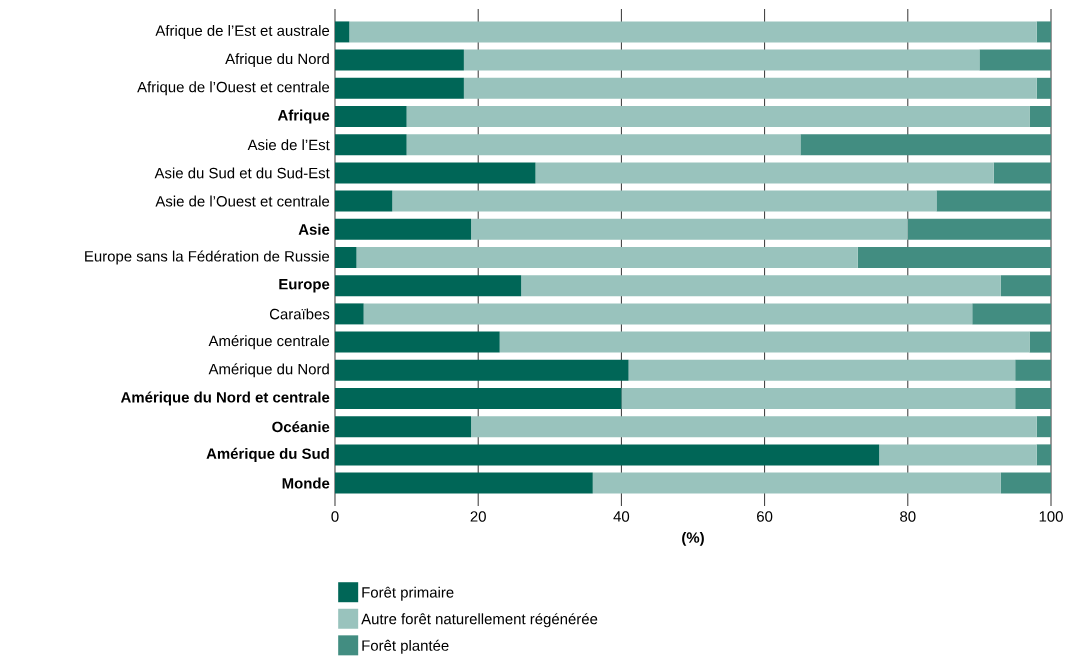 The image size is (1071, 671). What do you see at coordinates (479, 620) in the screenshot?
I see `legend-label: Autre forêt naturellement régénérée` at bounding box center [479, 620].